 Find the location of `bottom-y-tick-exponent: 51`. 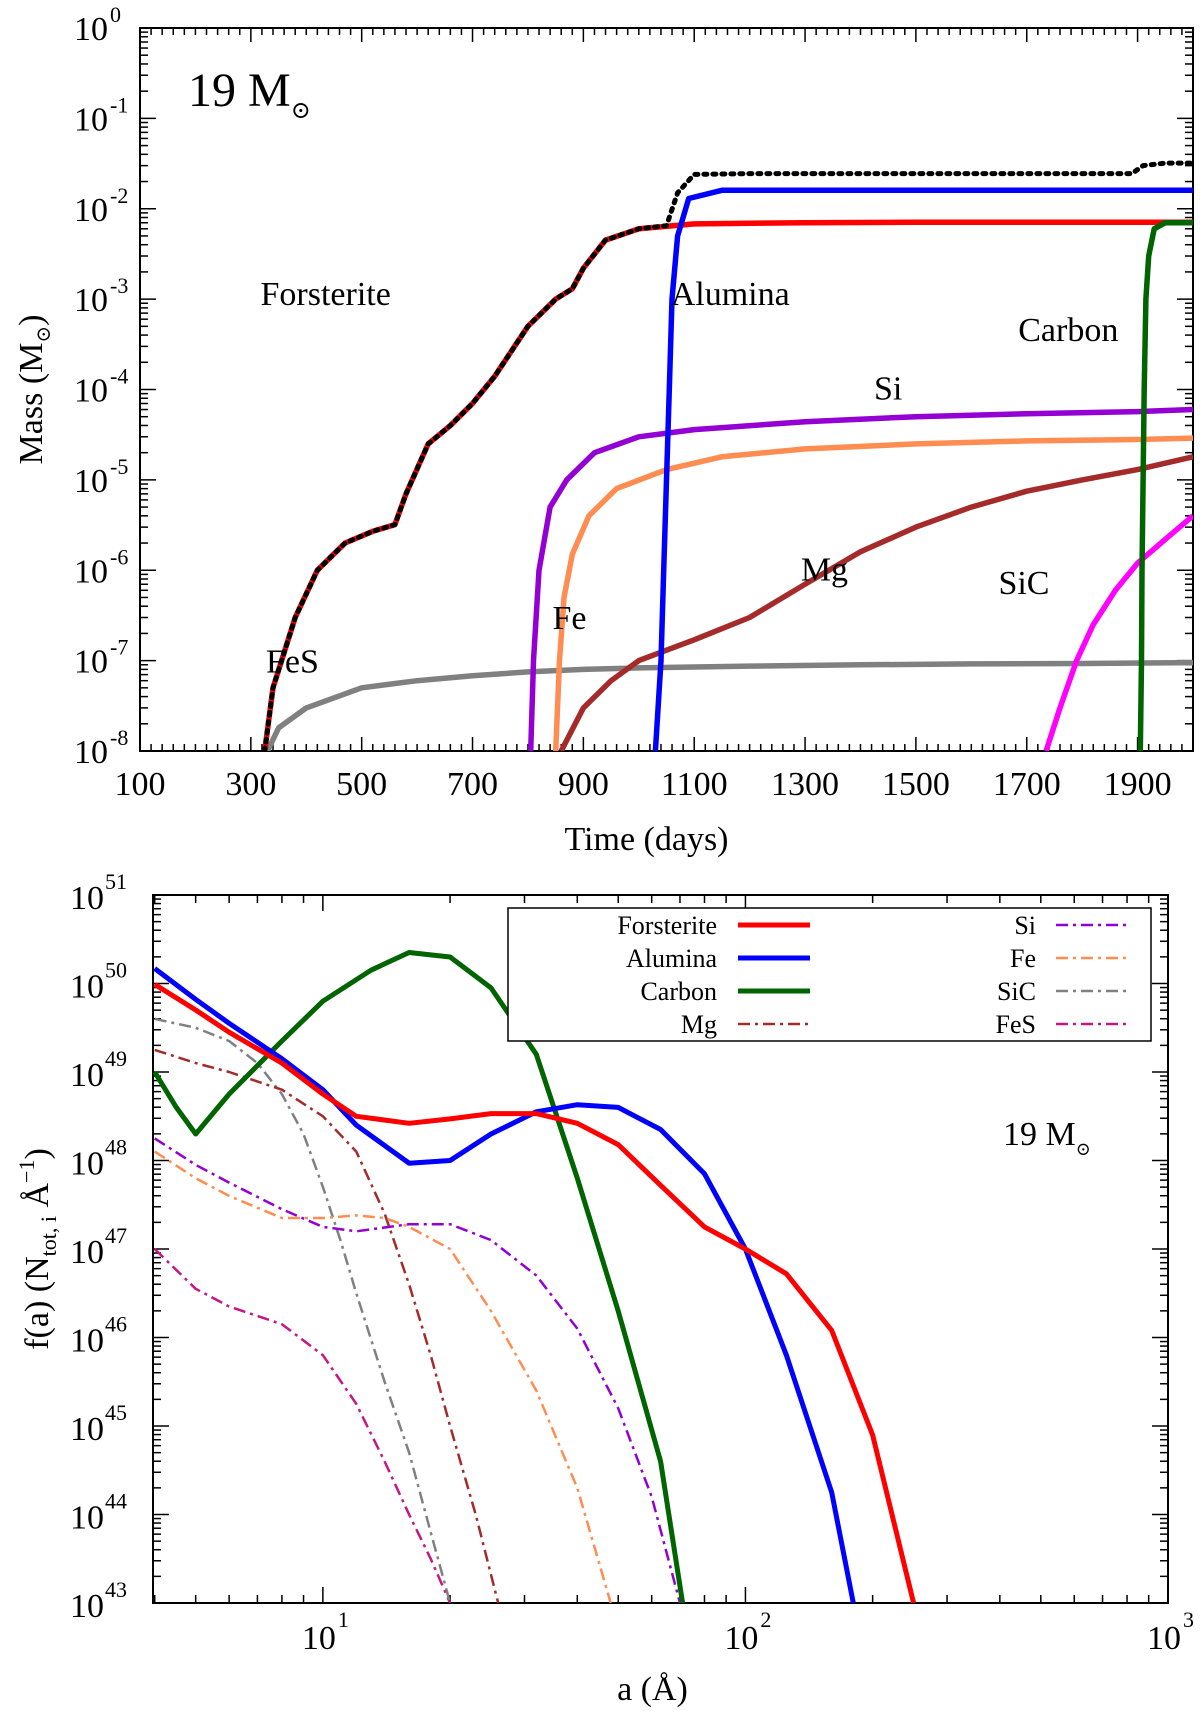

bottom-y-tick-exponent: 51 is located at coordinates (116, 881).